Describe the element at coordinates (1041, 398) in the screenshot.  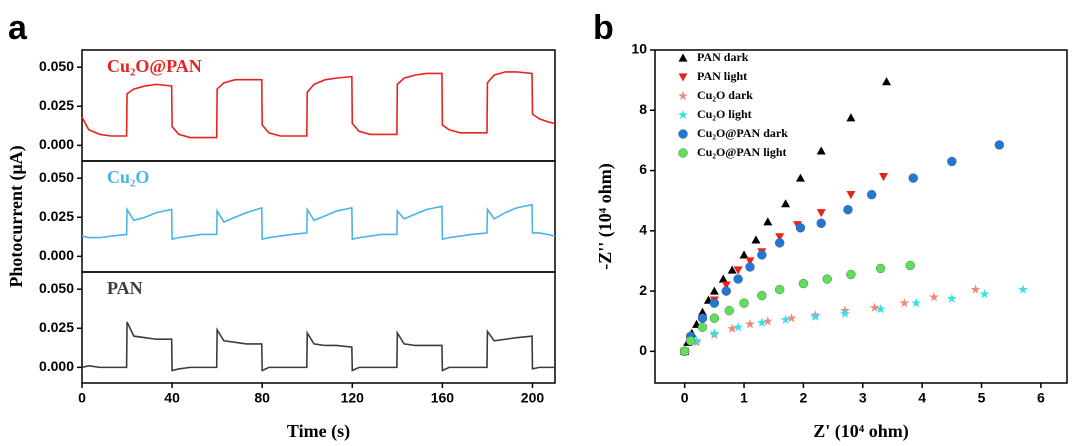
I see `x-tick-label: 6` at that location.